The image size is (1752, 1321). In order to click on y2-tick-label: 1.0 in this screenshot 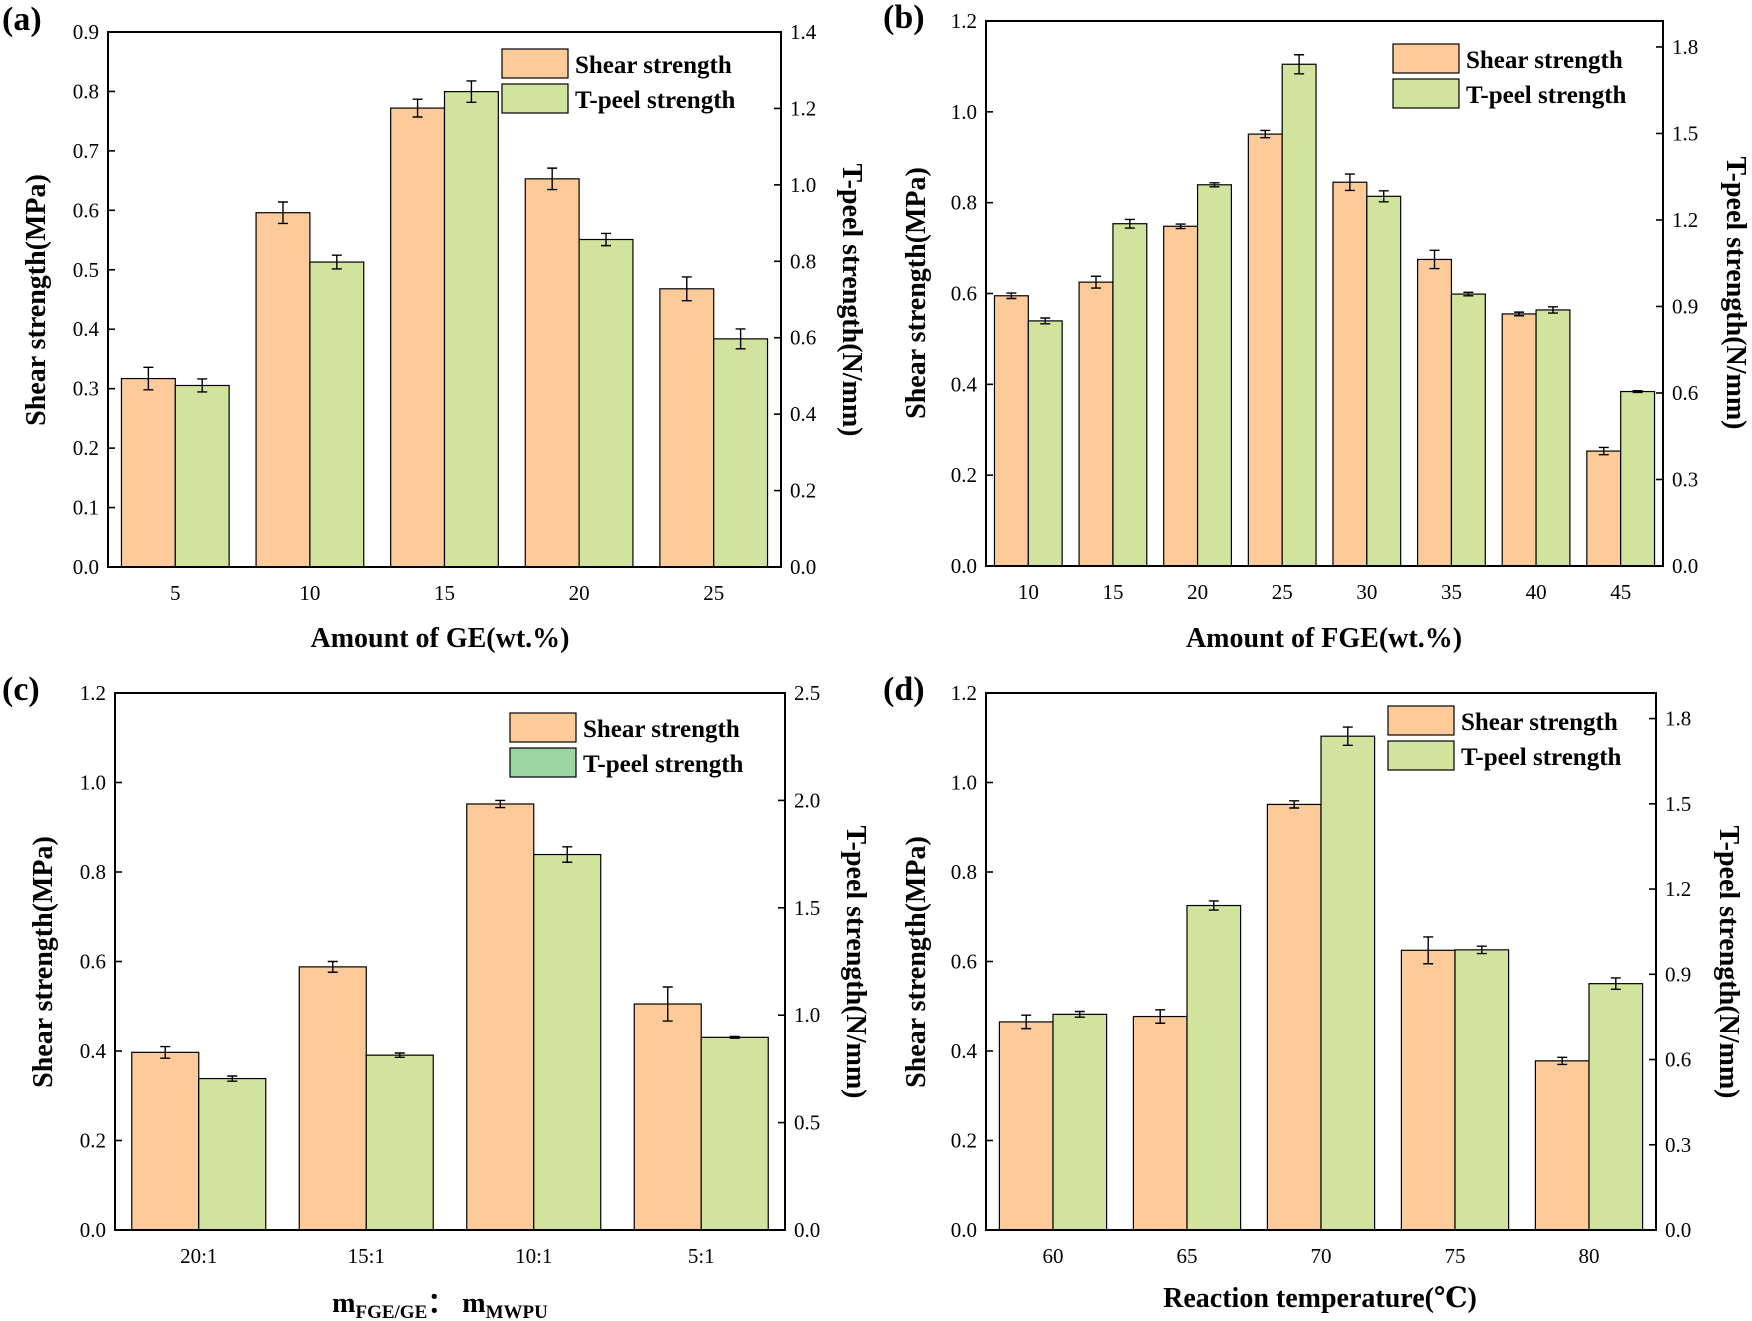, I will do `click(803, 185)`.